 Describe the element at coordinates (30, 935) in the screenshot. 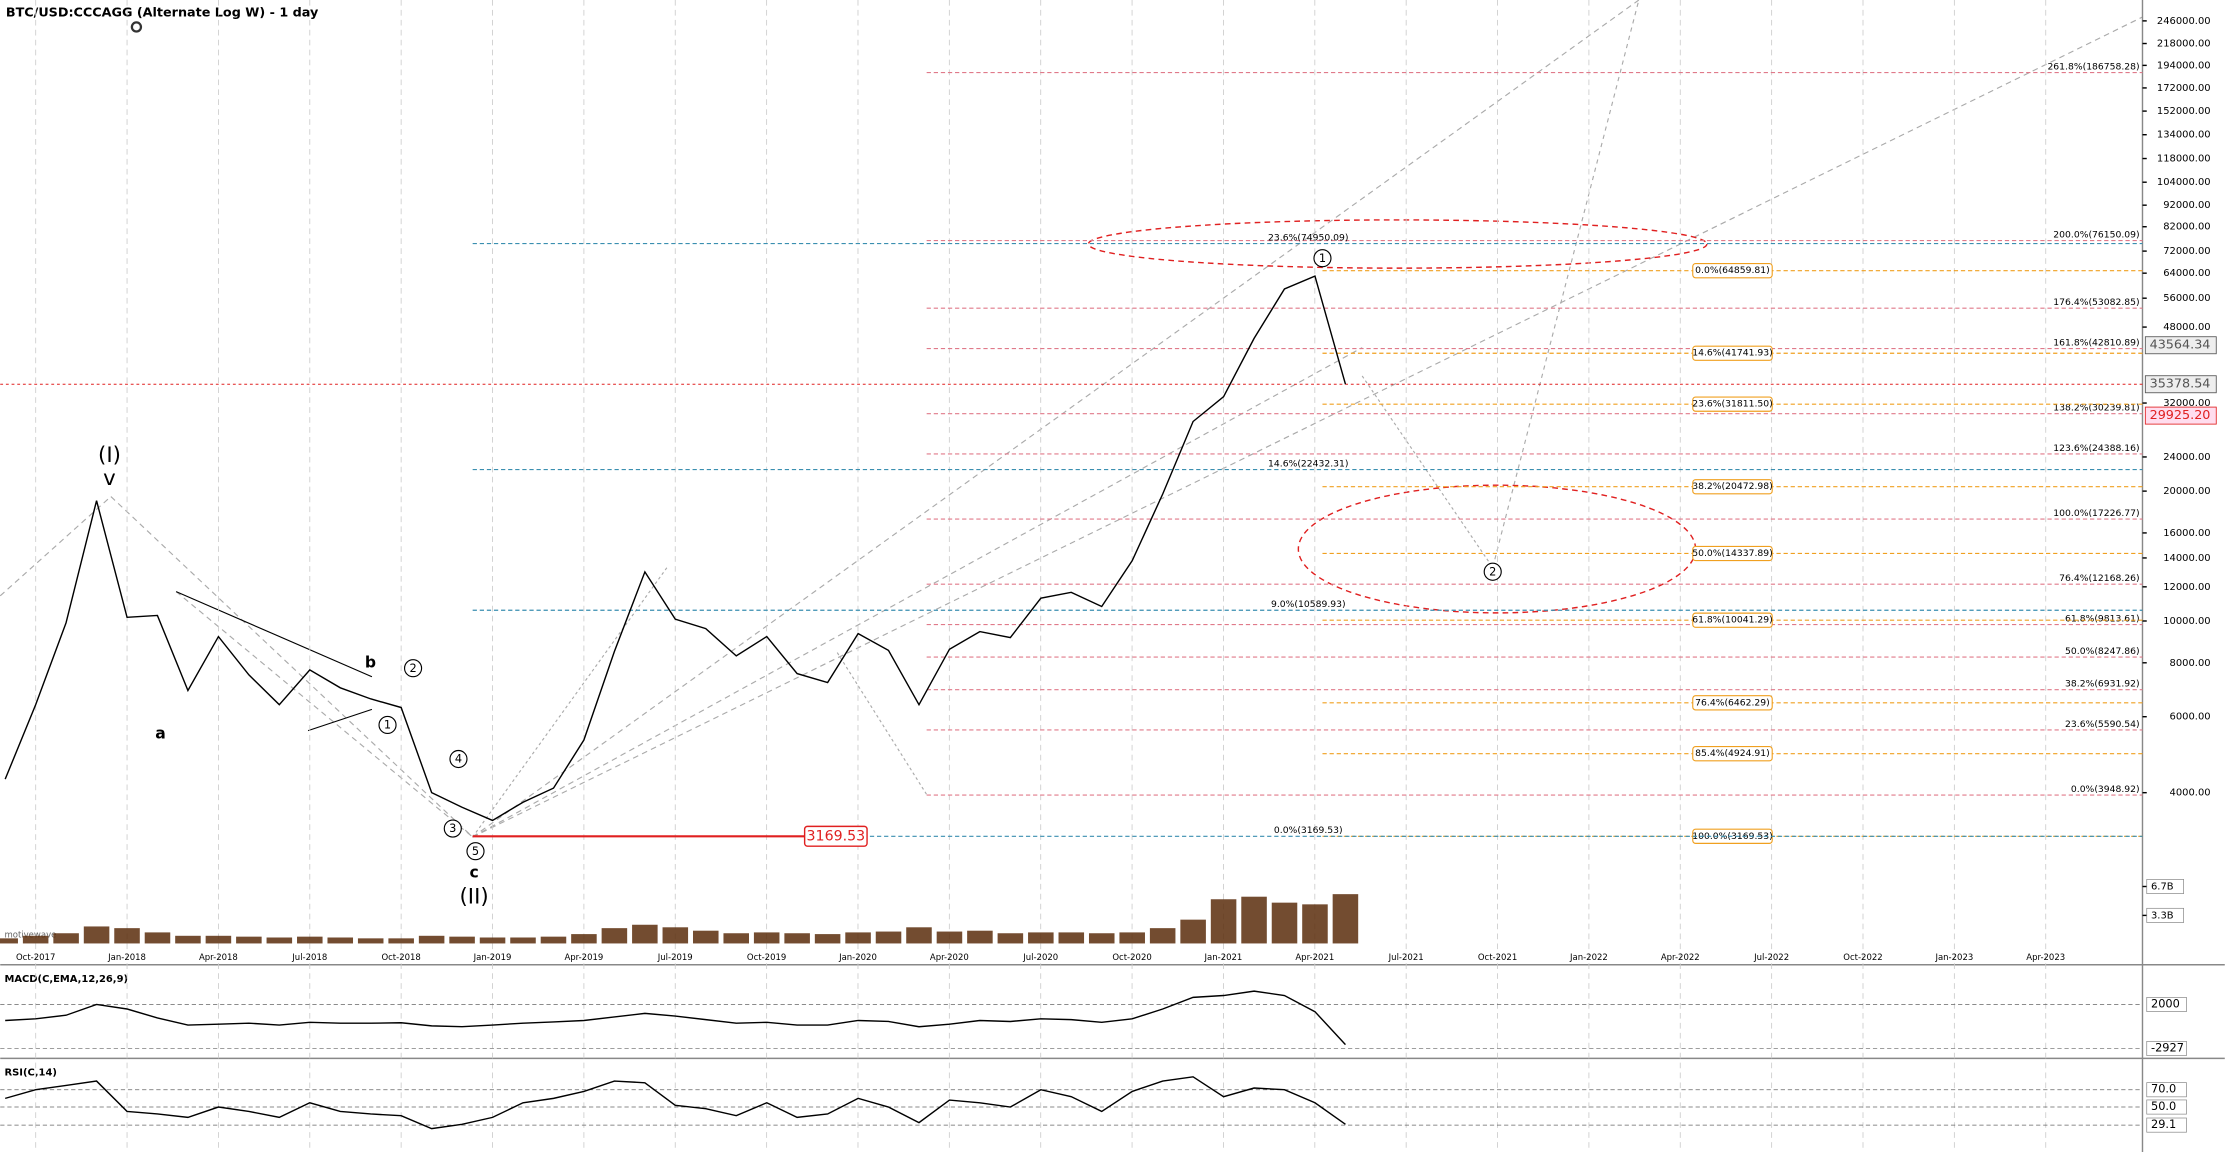

I see `watermark: motivewave` at that location.